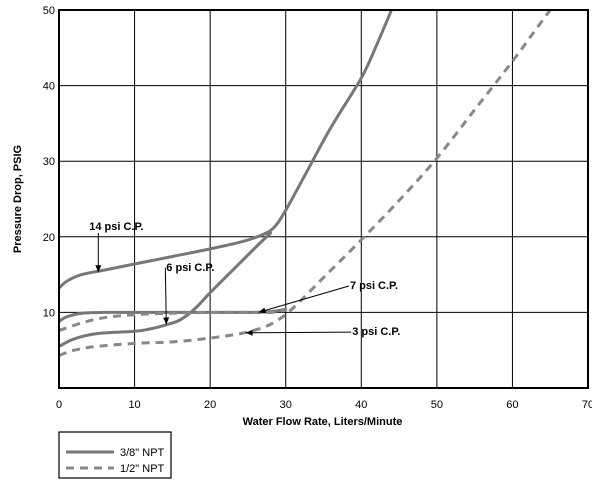 This screenshot has height=480, width=592. What do you see at coordinates (286, 405) in the screenshot?
I see `x-tick-label: 30` at bounding box center [286, 405].